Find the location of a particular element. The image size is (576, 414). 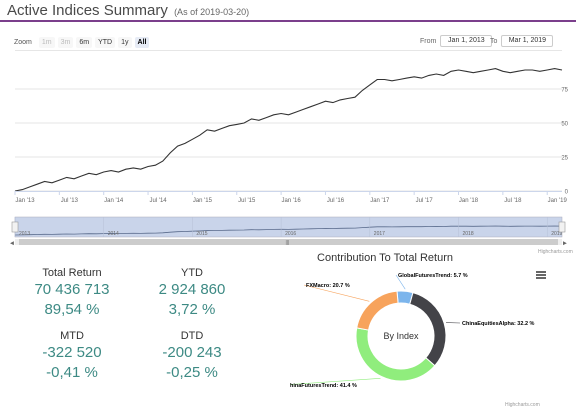

range-to-label: To is located at coordinates (494, 41).